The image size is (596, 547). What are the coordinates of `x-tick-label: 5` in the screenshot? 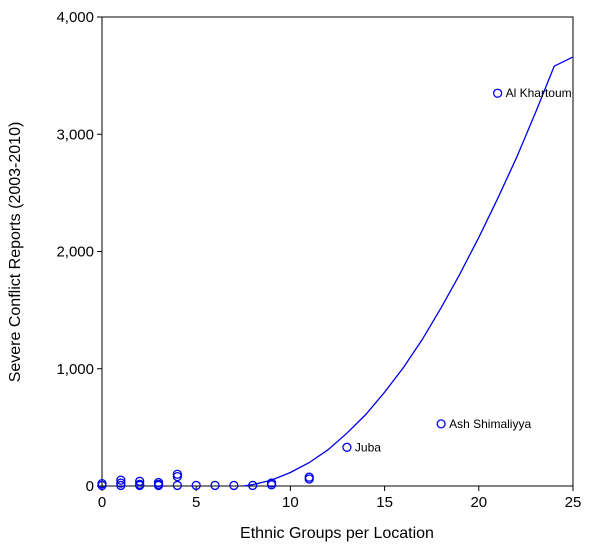 It's located at (196, 502).